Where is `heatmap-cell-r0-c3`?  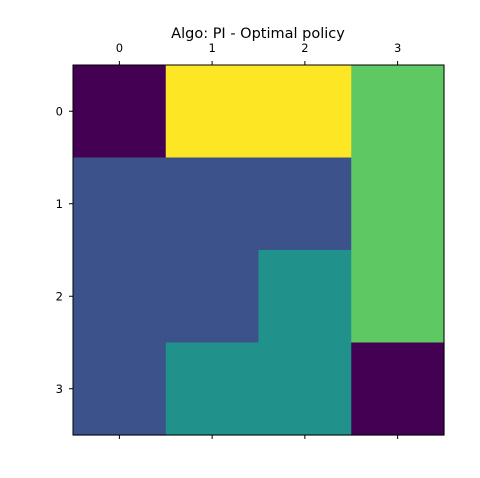 heatmap-cell-r0-c3 is located at coordinates (398, 112).